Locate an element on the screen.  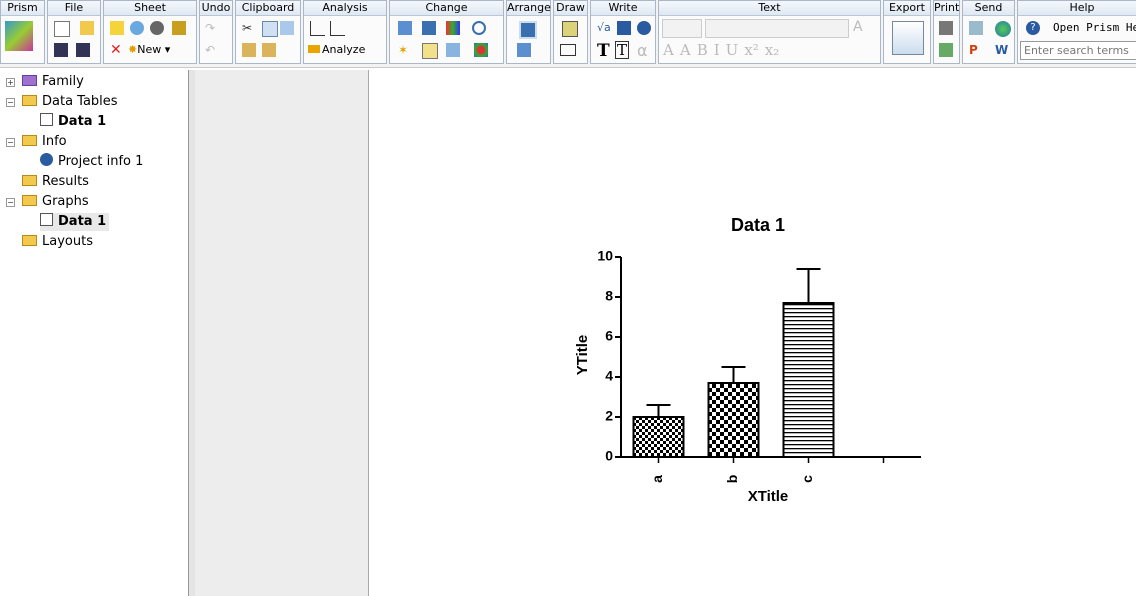
tree-item: Project info 1 is located at coordinates (91, 162).